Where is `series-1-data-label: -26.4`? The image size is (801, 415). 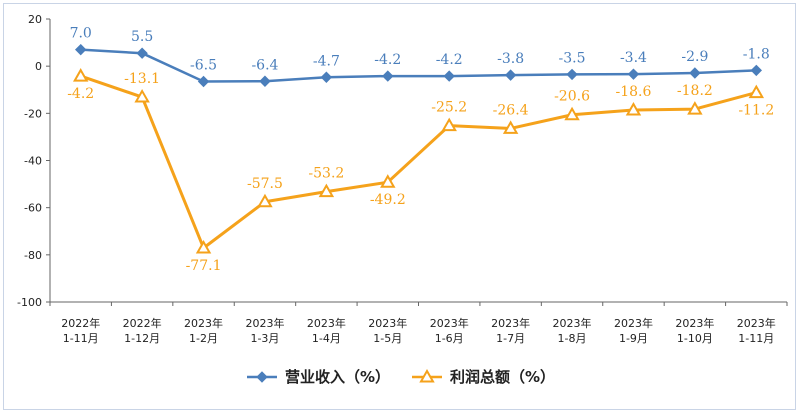
series-1-data-label: -26.4 is located at coordinates (511, 110).